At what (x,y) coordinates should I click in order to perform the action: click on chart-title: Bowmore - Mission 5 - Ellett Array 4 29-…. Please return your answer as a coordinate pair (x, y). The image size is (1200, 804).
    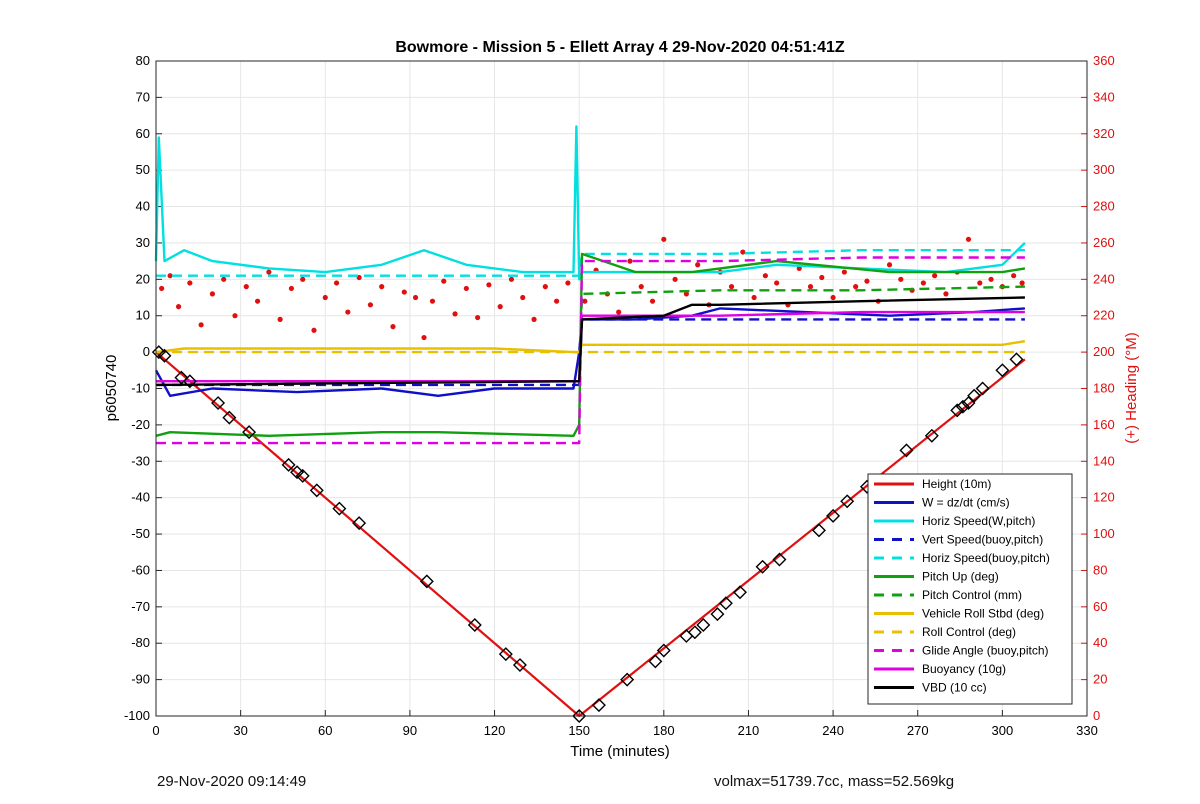
    Looking at the image, I should click on (620, 47).